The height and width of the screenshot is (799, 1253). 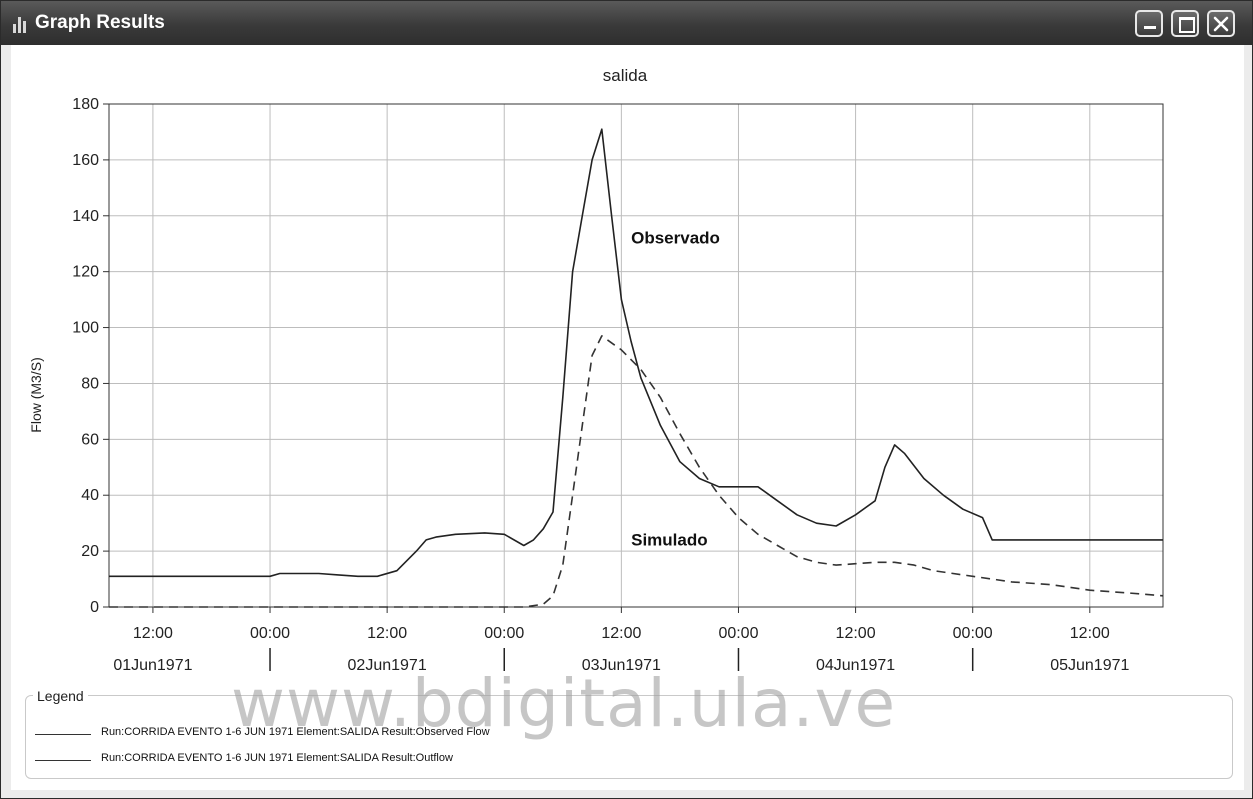 What do you see at coordinates (564, 703) in the screenshot?
I see `watermark: www.bdigital.ula.ve` at bounding box center [564, 703].